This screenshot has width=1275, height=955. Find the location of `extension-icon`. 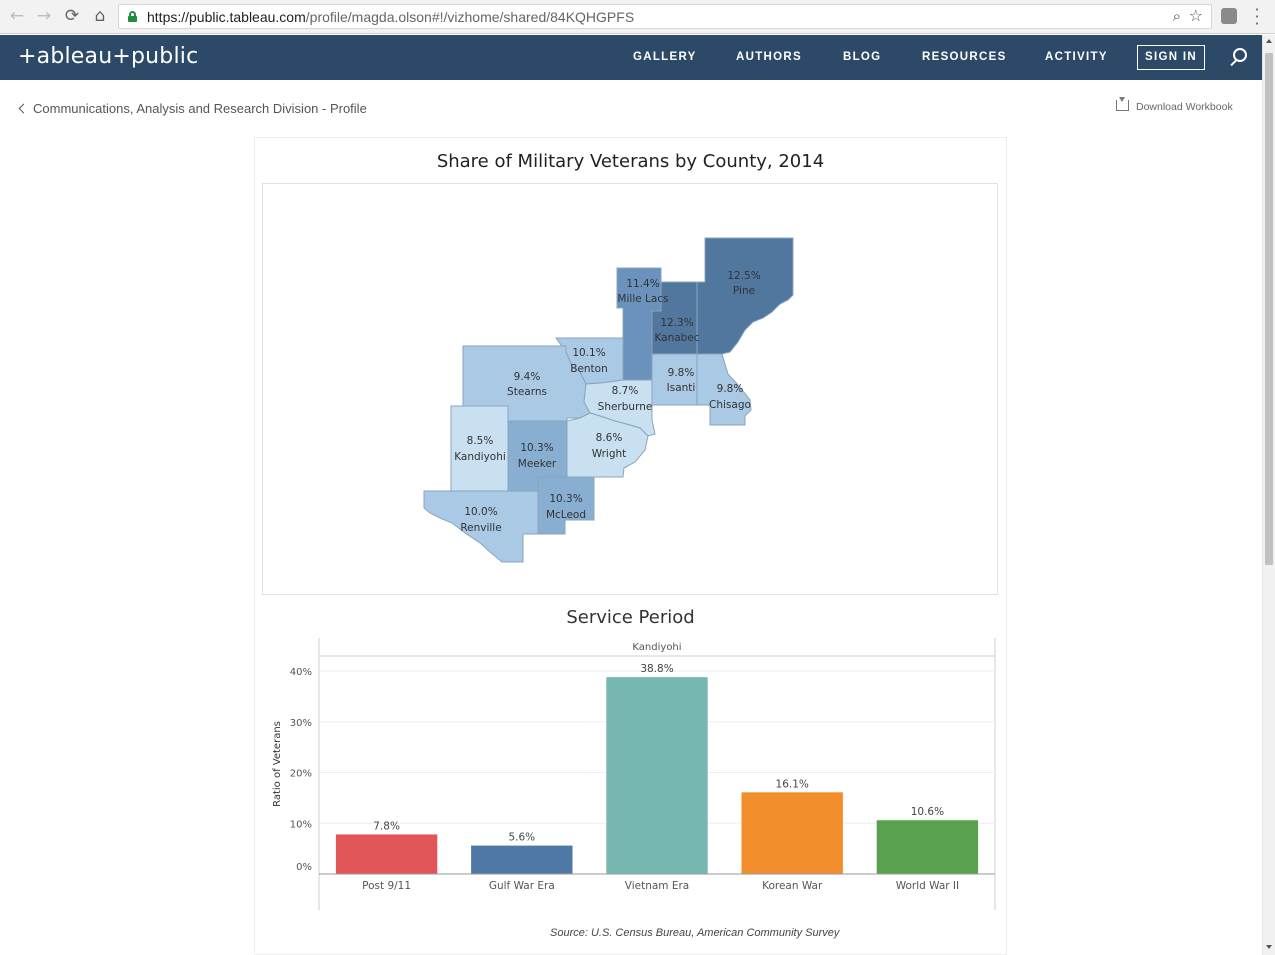

extension-icon is located at coordinates (1229, 16).